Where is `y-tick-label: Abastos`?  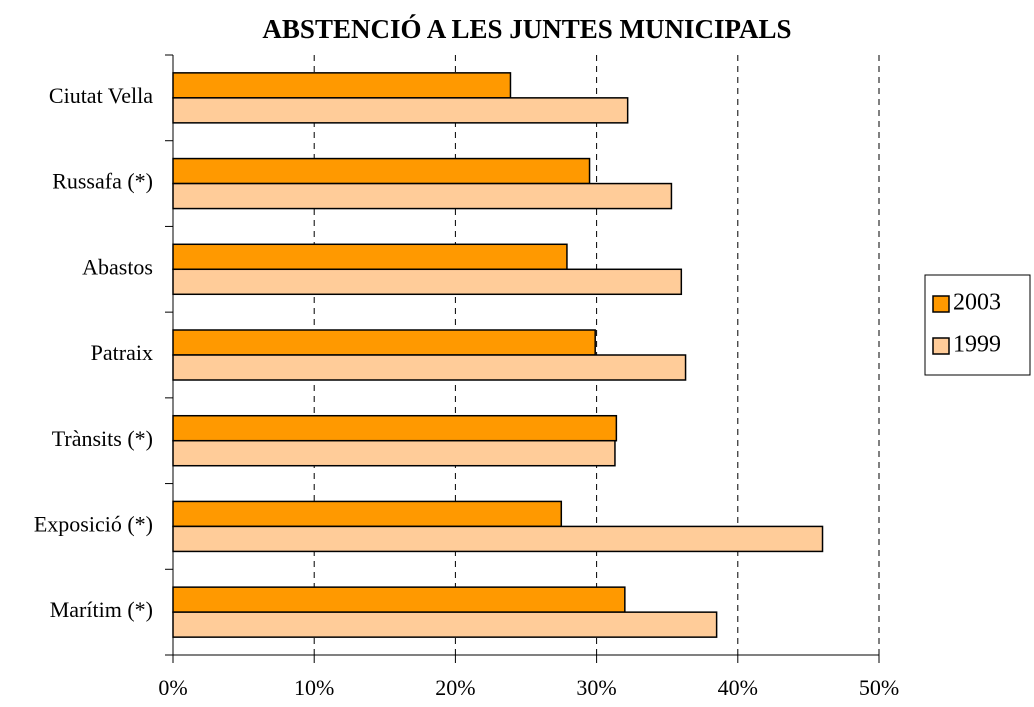 y-tick-label: Abastos is located at coordinates (117, 266).